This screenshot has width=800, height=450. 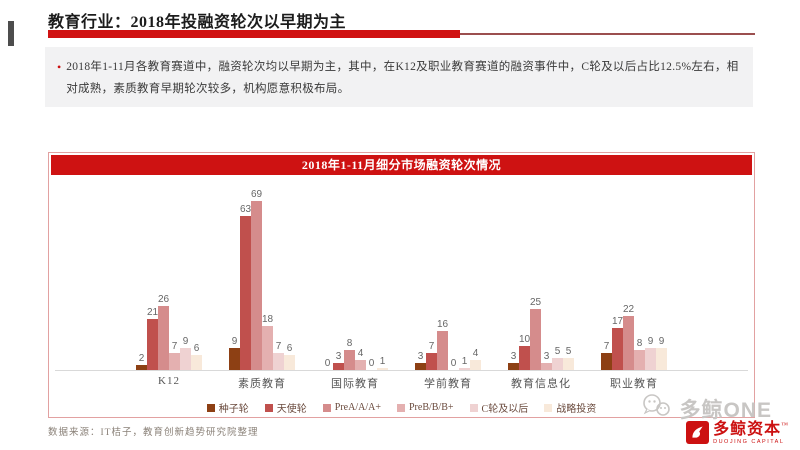 I want to click on source-note: 数据来源：IT桔子，教育创新趋势研究院整理, so click(x=153, y=433).